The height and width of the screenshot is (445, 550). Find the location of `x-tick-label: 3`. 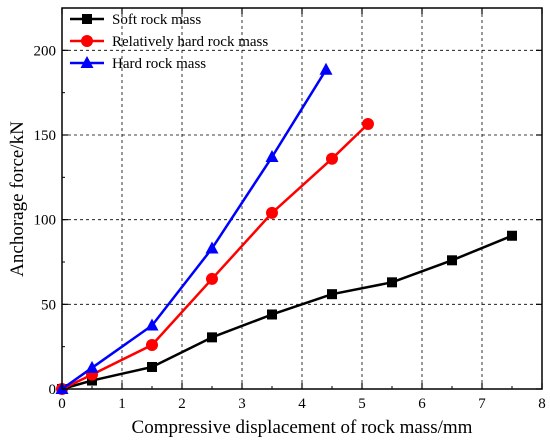

x-tick-label: 3 is located at coordinates (242, 404).